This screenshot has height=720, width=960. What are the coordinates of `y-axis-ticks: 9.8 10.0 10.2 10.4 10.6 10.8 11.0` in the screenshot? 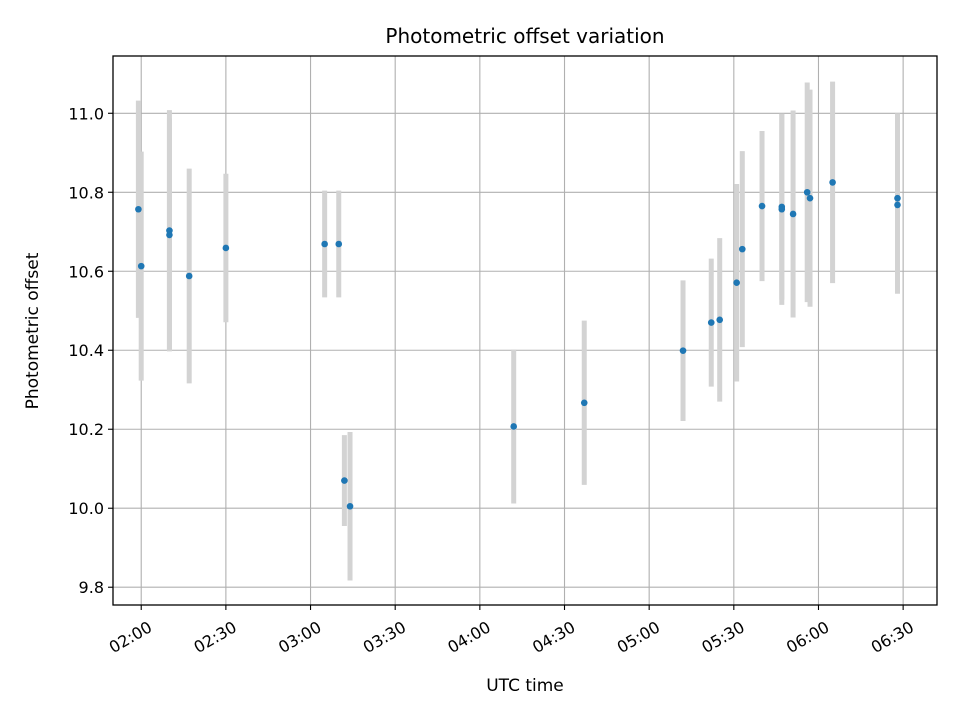 It's located at (90, 350).